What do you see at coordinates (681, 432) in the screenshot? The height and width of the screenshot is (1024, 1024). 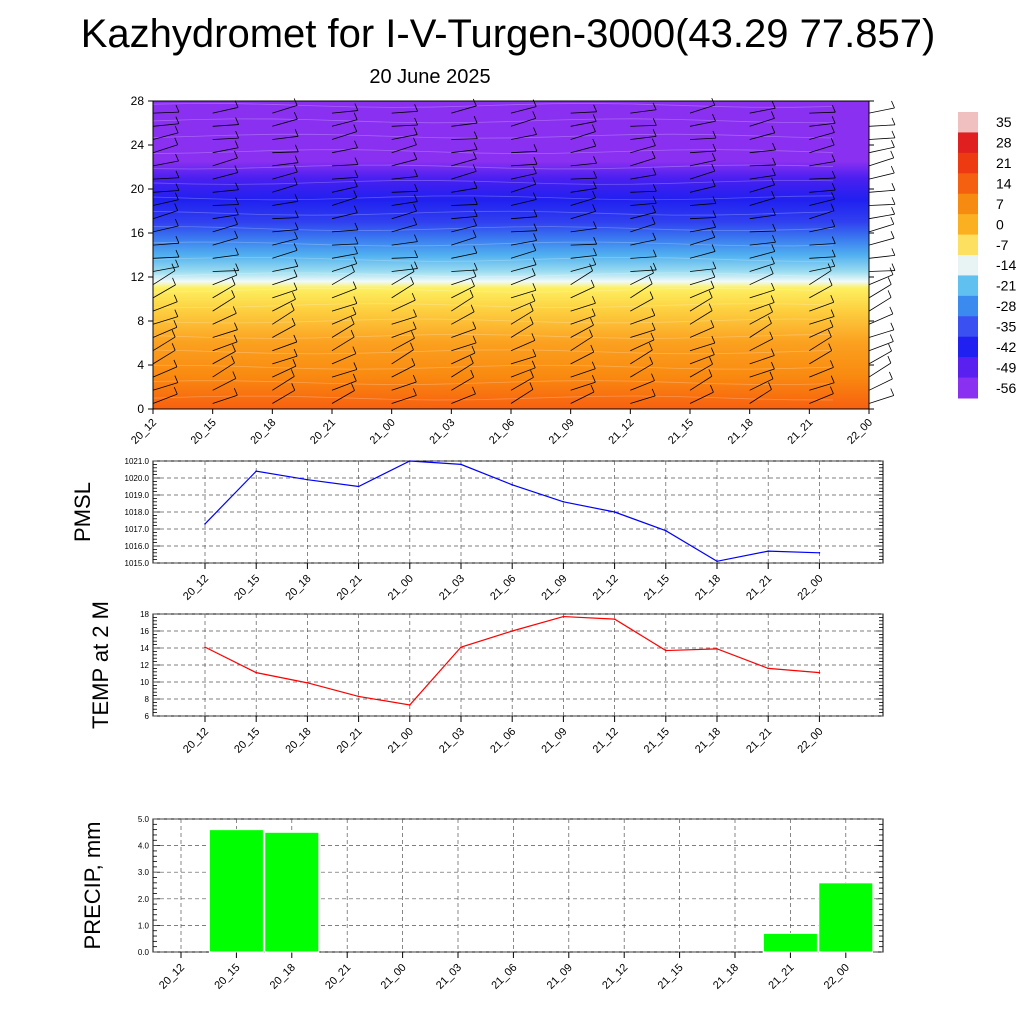 I see `x-tick-label: 21_15` at bounding box center [681, 432].